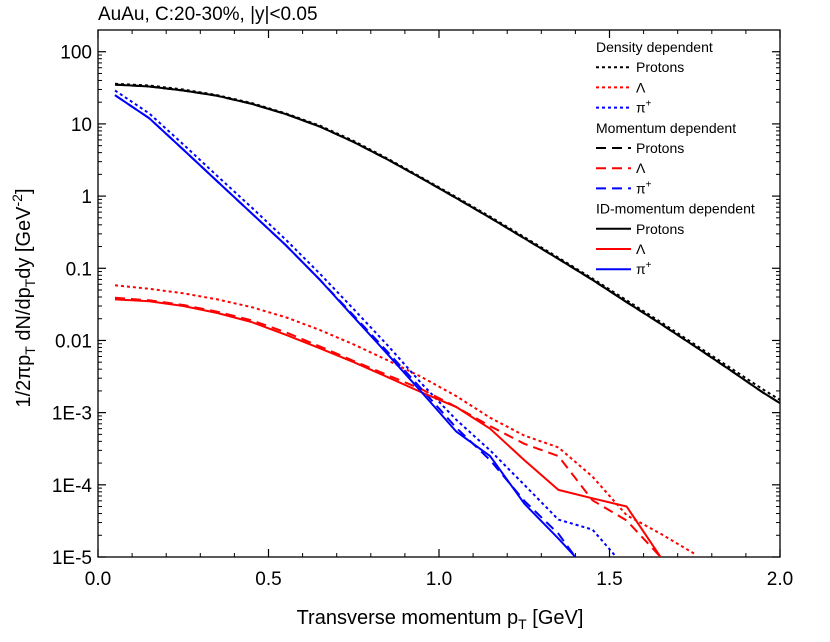 This screenshot has width=830, height=642. Describe the element at coordinates (439, 579) in the screenshot. I see `x-tick-label: 1.0` at that location.